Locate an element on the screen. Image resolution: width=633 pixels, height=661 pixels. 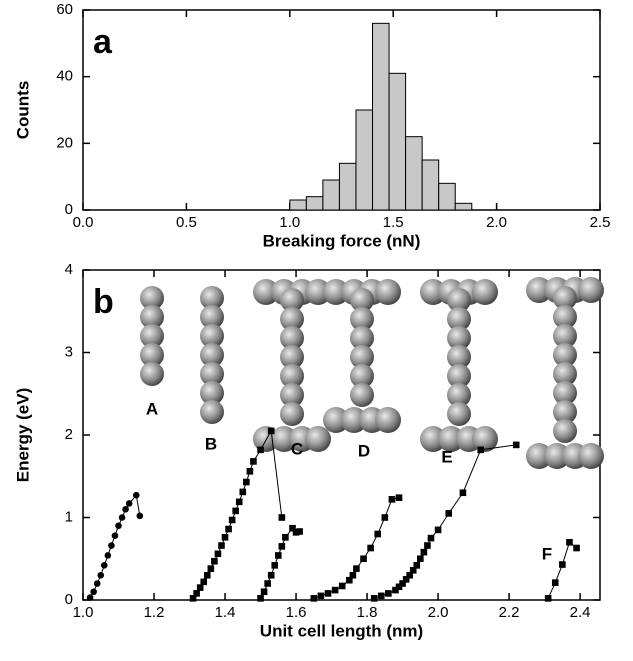
structure-label: F is located at coordinates (547, 553).